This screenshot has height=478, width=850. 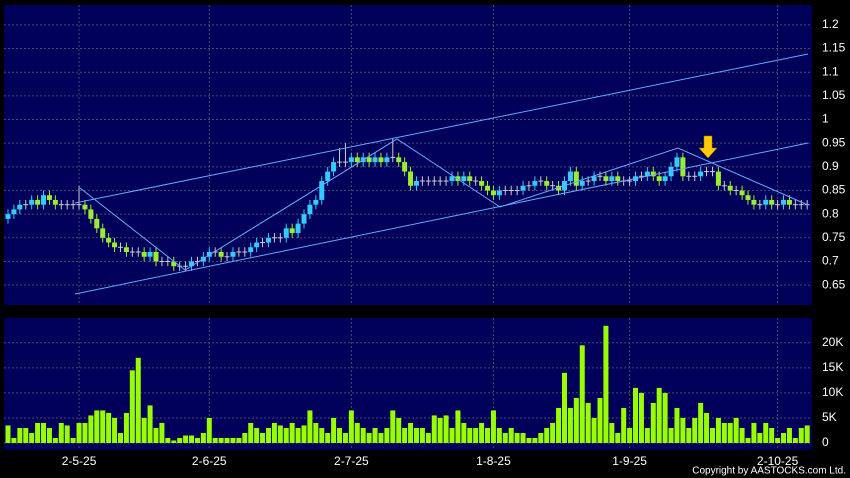 I want to click on y-tick-label: 1.2, so click(x=830, y=24).